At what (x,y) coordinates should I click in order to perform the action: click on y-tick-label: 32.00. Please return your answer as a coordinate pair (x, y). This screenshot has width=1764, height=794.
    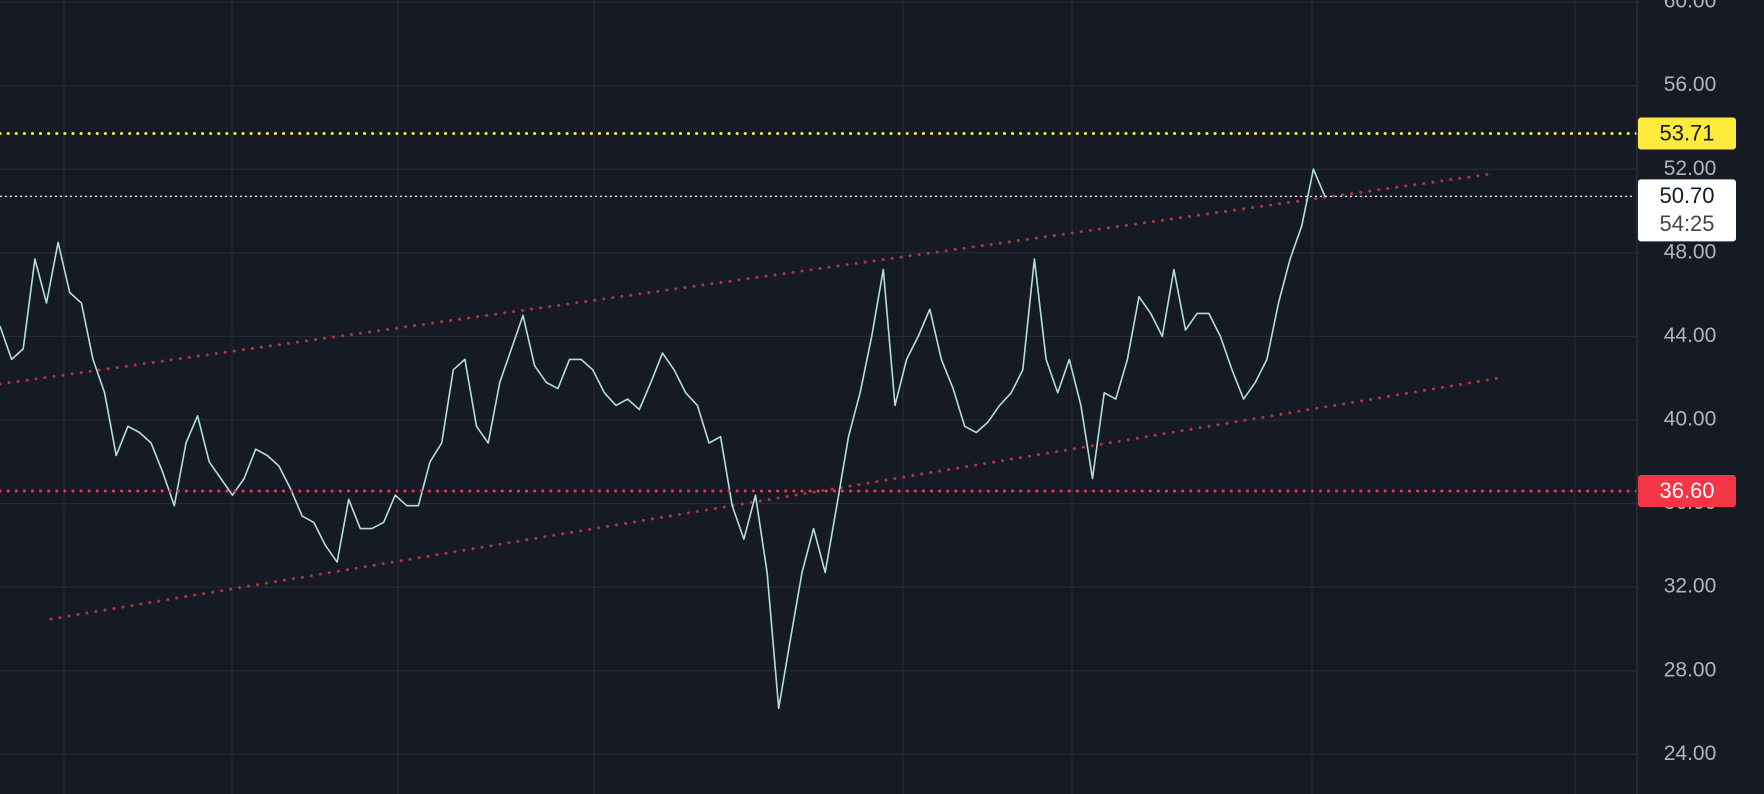
    Looking at the image, I should click on (1690, 586).